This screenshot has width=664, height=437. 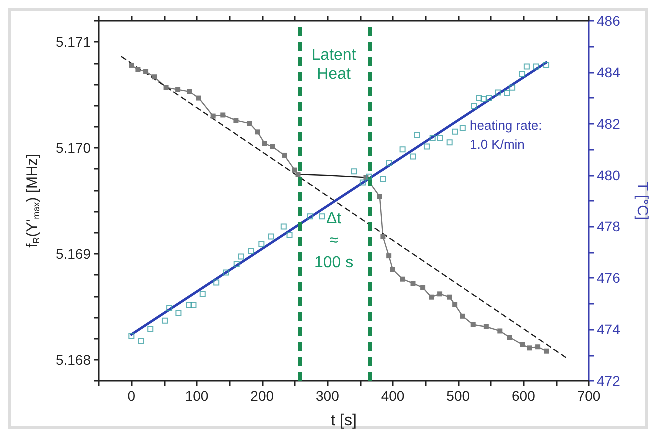 I want to click on y2-tick-label: 476, so click(x=609, y=278).